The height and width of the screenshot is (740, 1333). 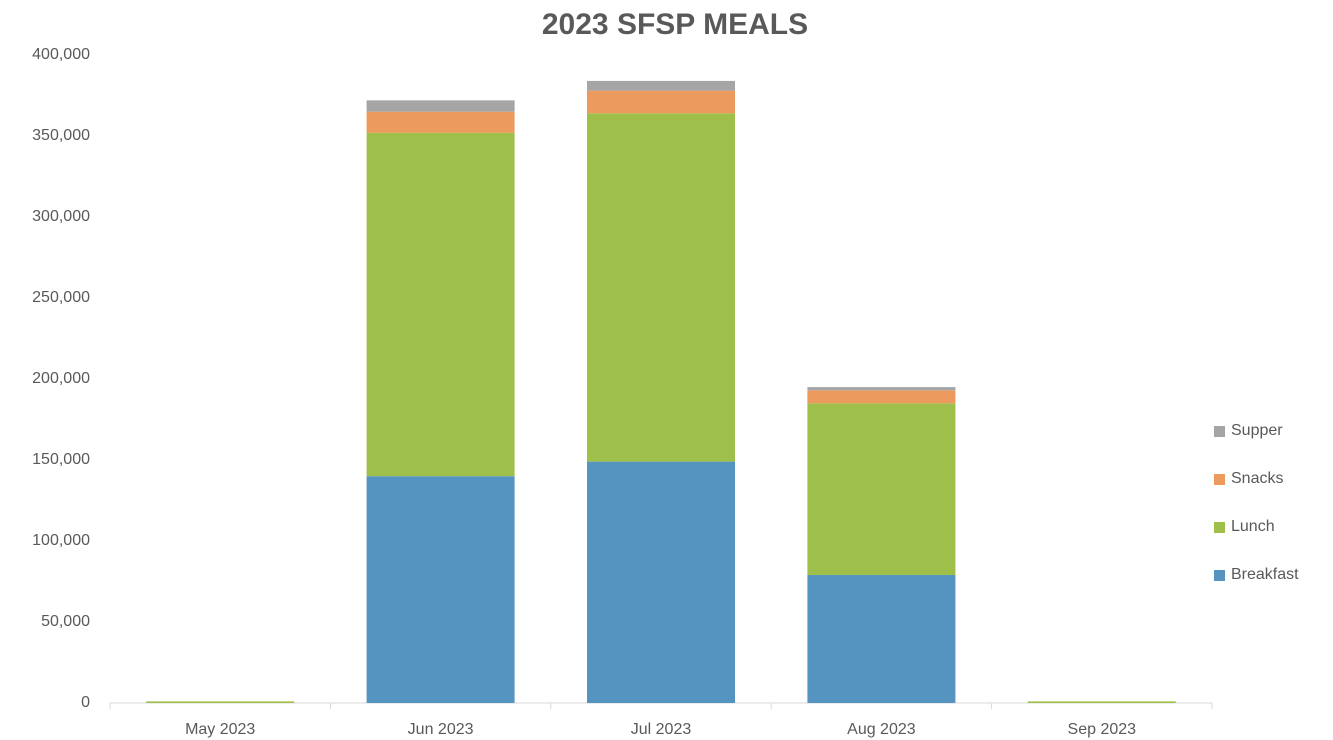 I want to click on y-tick-label: 350,000, so click(x=61, y=135).